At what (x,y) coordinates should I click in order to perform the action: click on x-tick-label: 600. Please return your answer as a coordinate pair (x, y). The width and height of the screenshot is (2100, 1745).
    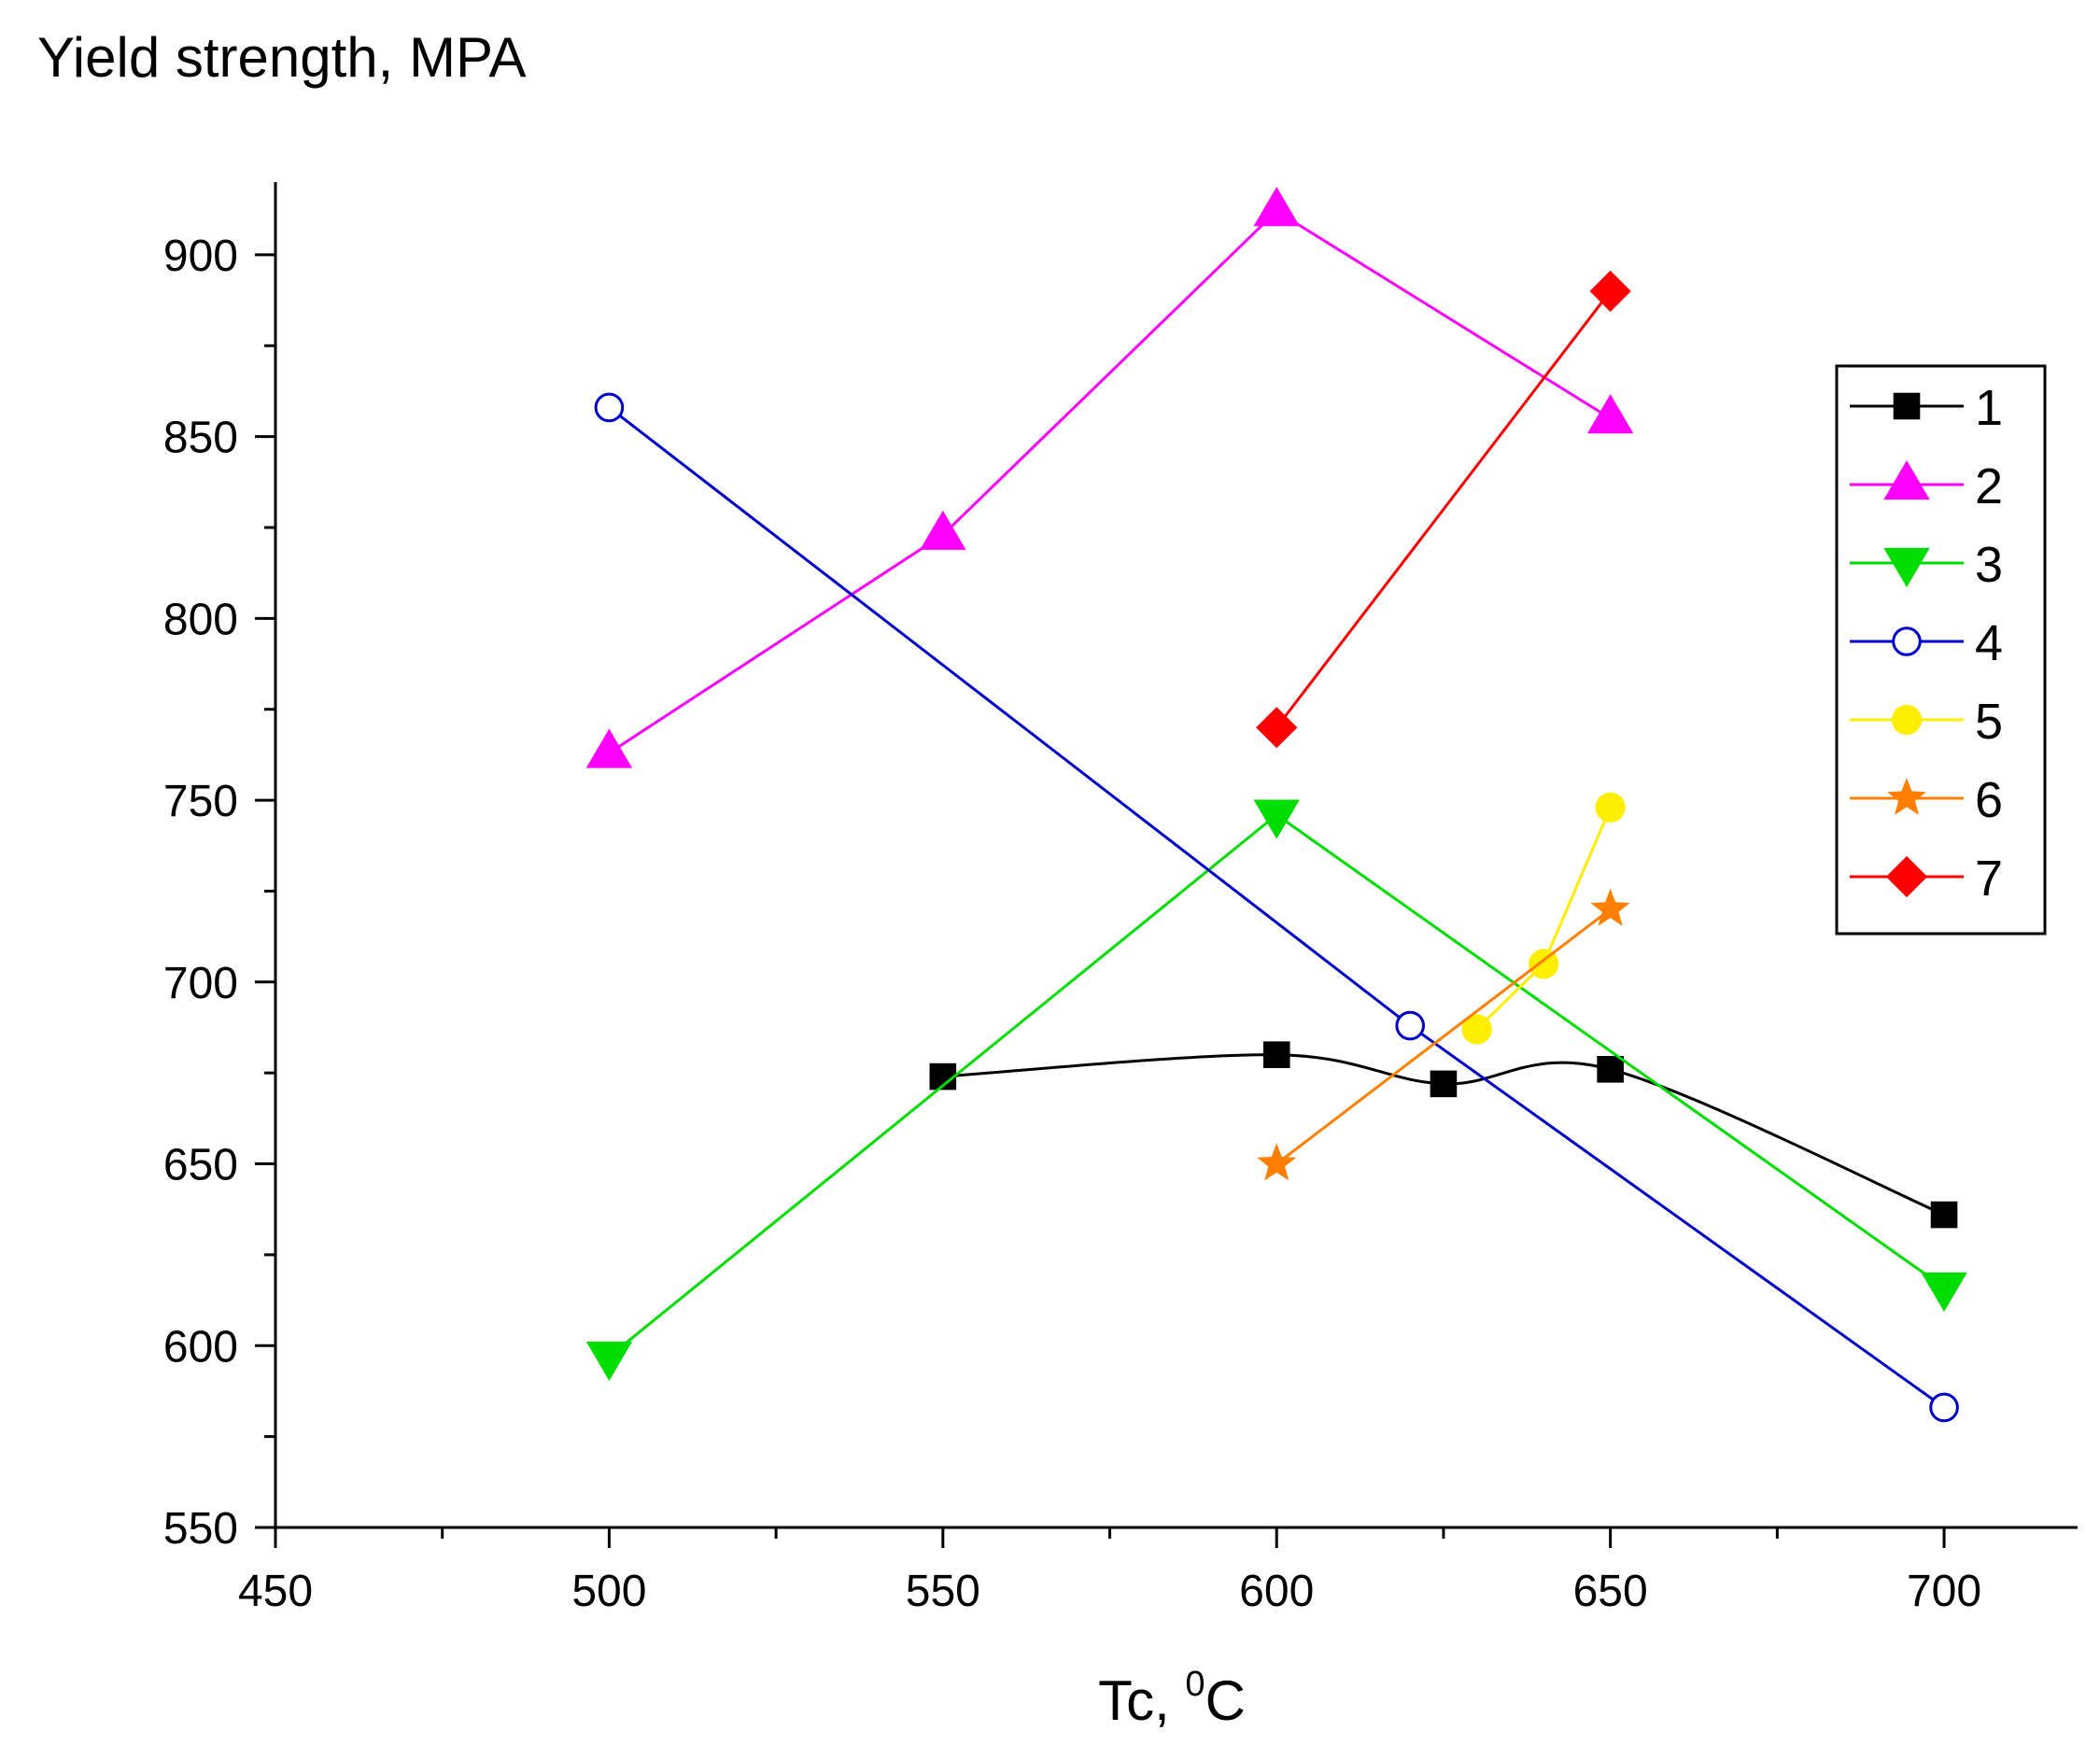
    Looking at the image, I should click on (1276, 1592).